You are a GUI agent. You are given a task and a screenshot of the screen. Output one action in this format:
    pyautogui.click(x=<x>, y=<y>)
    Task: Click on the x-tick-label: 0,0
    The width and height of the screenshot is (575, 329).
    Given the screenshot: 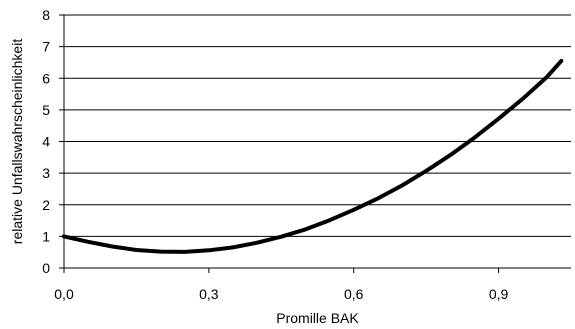 What is the action you would take?
    pyautogui.click(x=64, y=294)
    